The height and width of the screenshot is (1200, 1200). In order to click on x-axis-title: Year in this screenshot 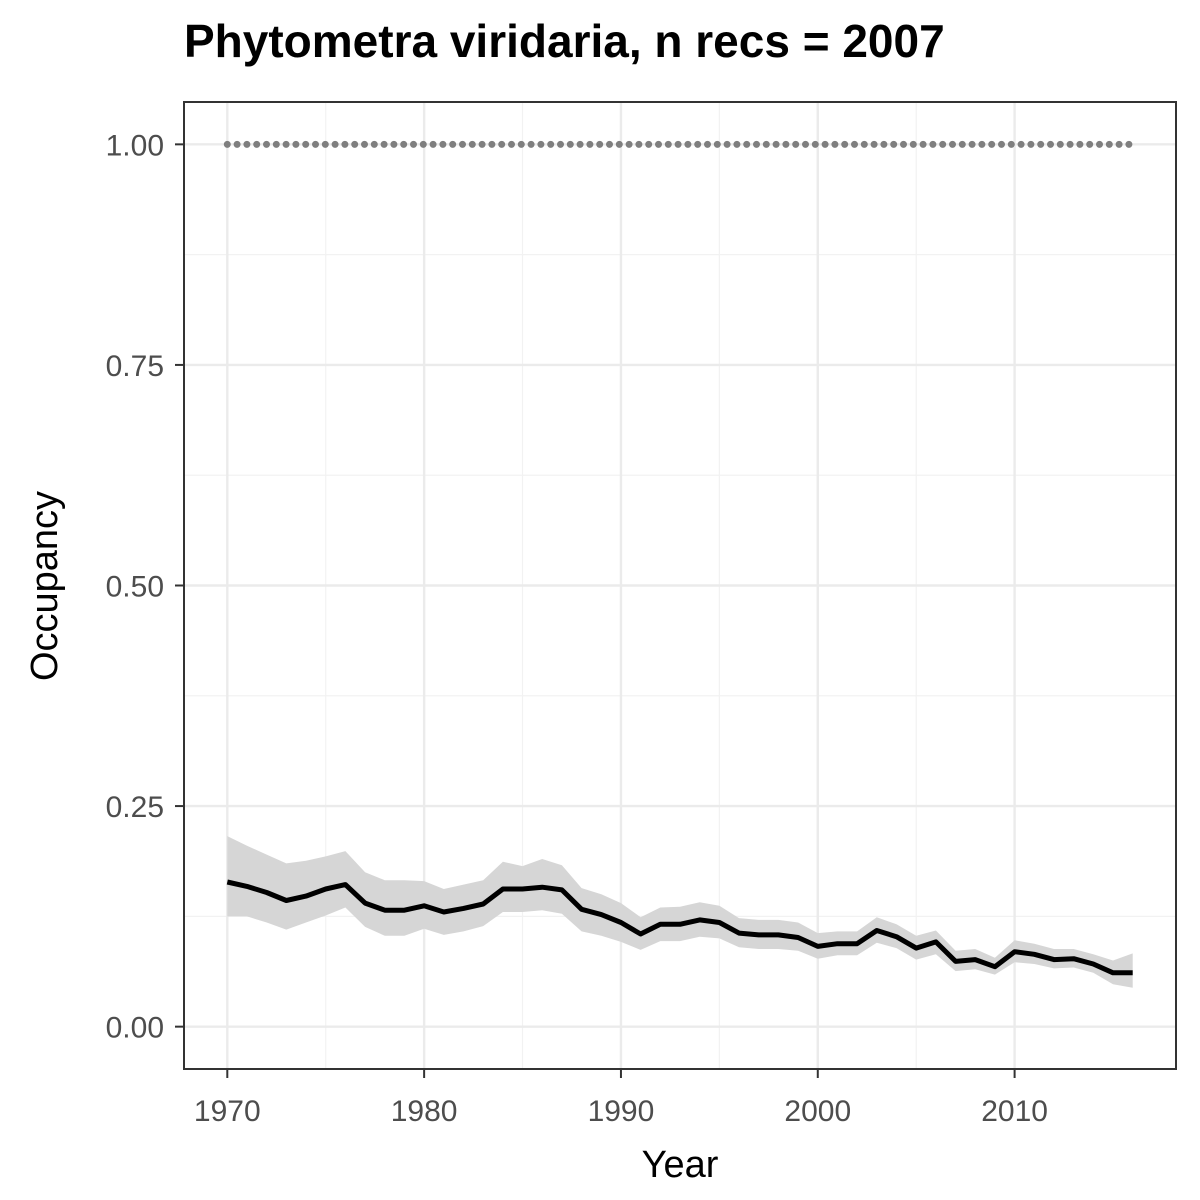, I will do `click(680, 1165)`.